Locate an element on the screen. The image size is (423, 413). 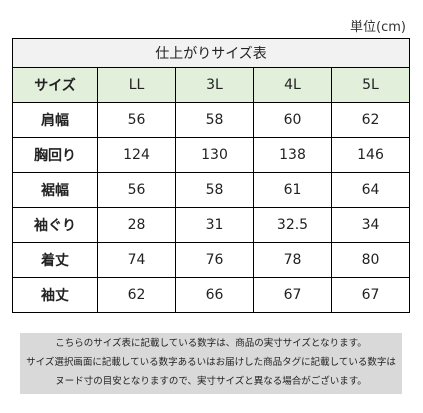
table-cell: 31 is located at coordinates (214, 225).